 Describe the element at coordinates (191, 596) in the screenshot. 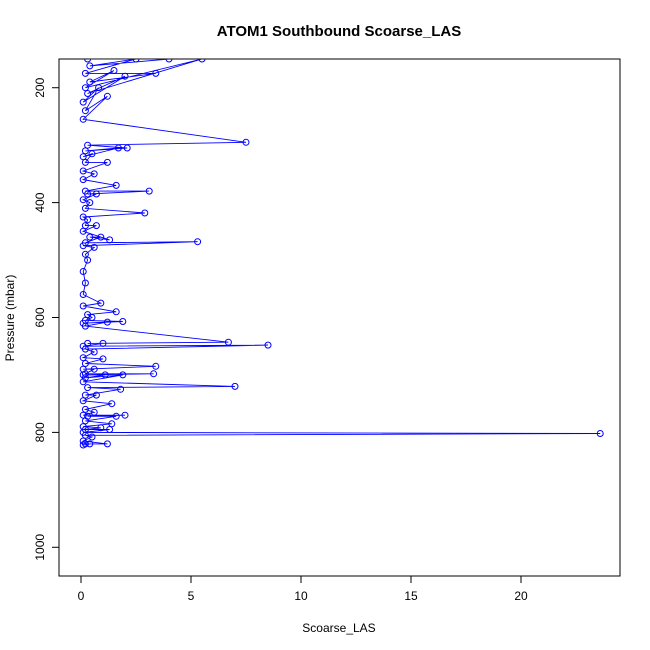

I see `x-tick-label: 5` at that location.